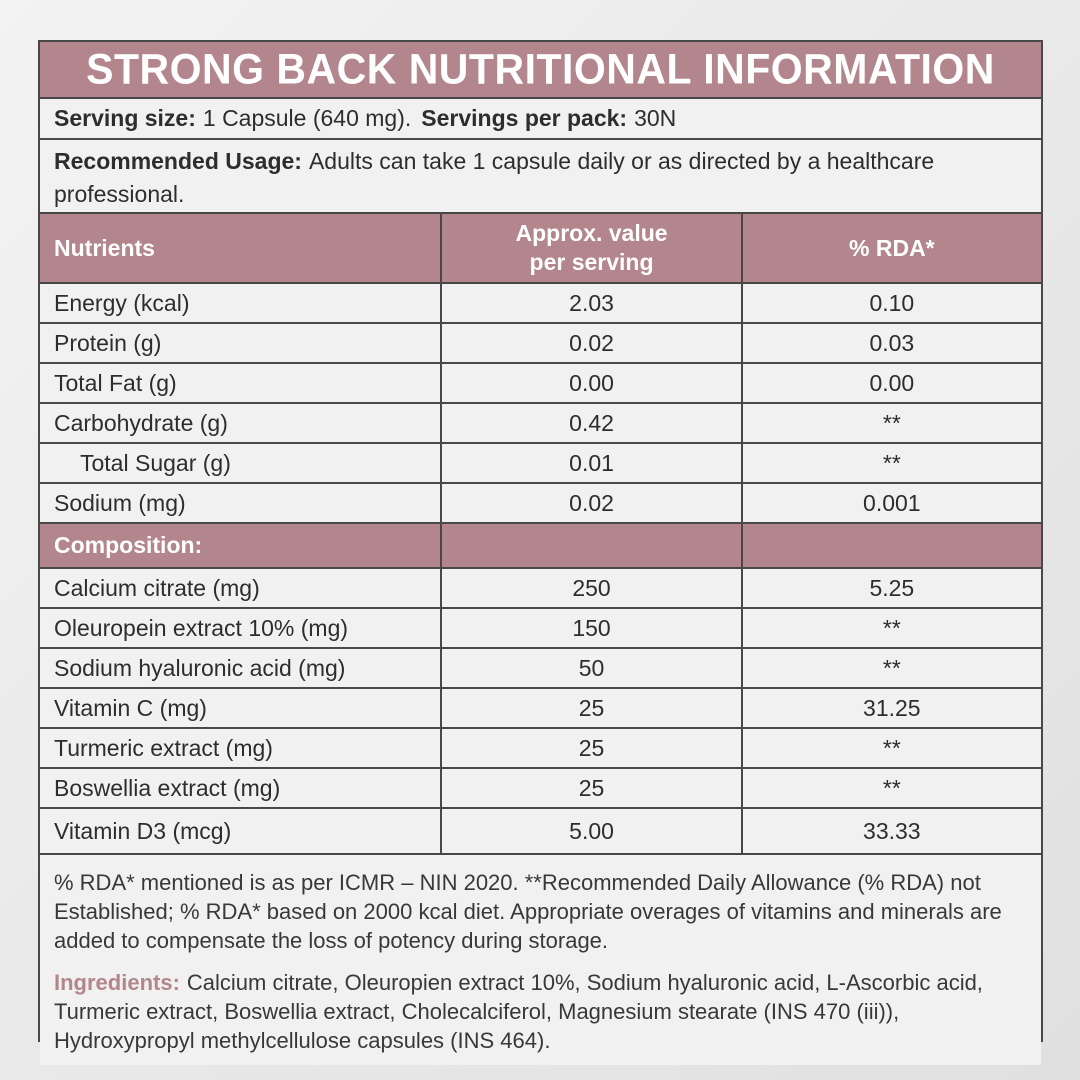 The height and width of the screenshot is (1080, 1080). Describe the element at coordinates (178, 161) in the screenshot. I see `recommended-usage-label: Recommended Usage:` at that location.